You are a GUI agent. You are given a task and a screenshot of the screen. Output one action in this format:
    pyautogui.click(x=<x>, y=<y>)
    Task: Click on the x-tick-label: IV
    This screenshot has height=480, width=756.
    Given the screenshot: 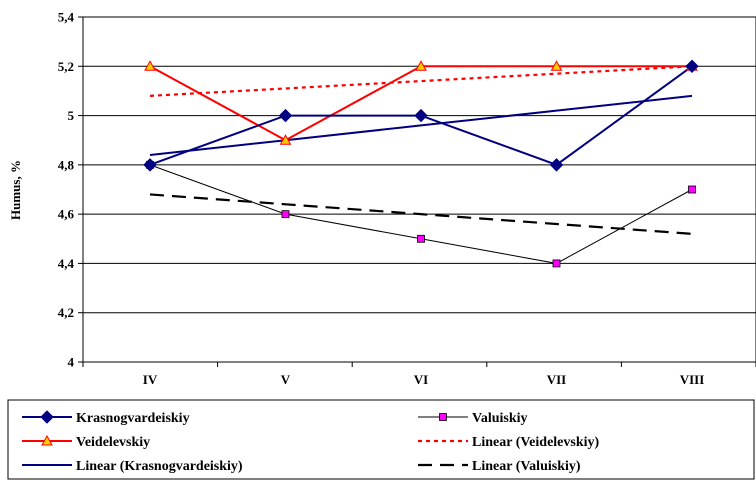 What is the action you would take?
    pyautogui.click(x=150, y=379)
    